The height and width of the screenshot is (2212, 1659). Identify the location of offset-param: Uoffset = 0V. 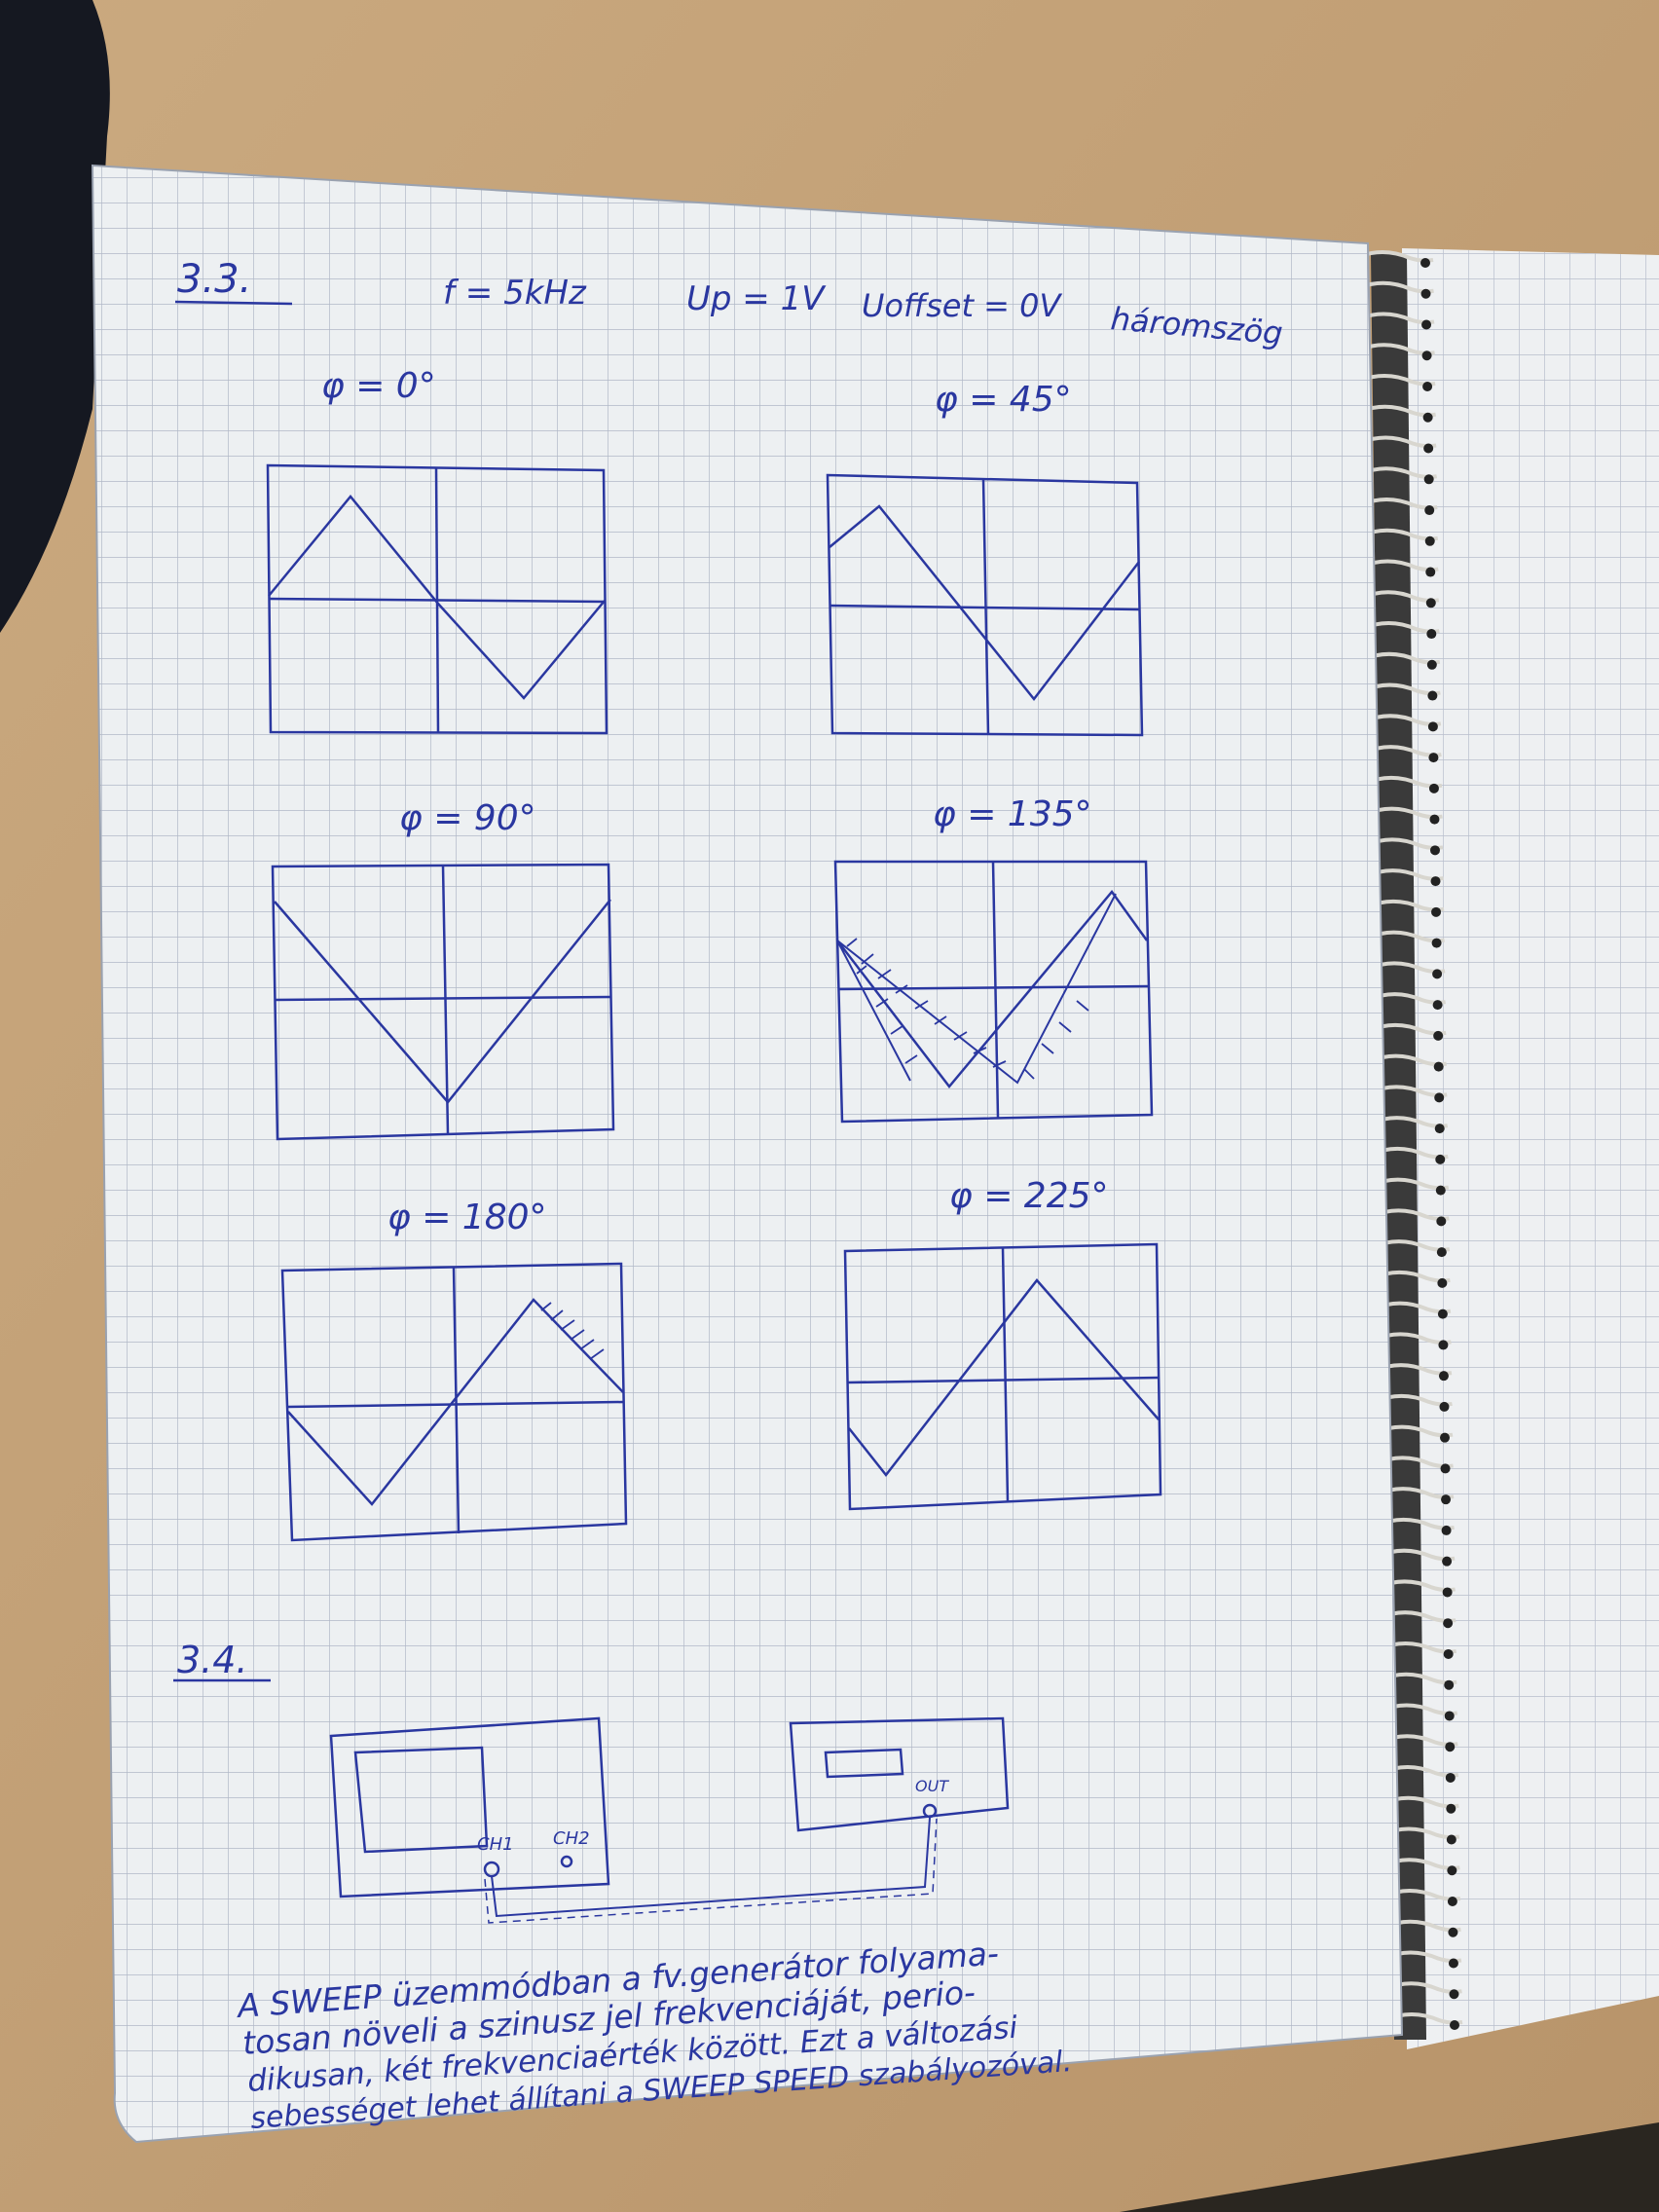
(962, 305).